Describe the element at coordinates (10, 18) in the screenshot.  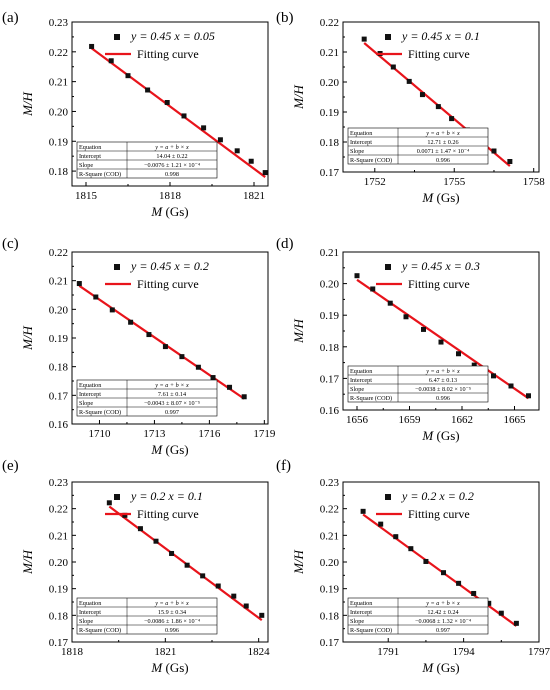
I see `panel-label: (a)` at that location.